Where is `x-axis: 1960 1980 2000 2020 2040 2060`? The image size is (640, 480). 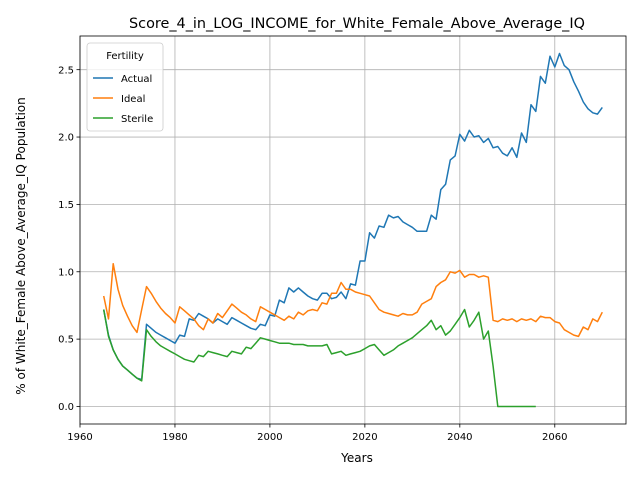
x-axis: 1960 1980 2000 2020 2040 2060 is located at coordinates (317, 433).